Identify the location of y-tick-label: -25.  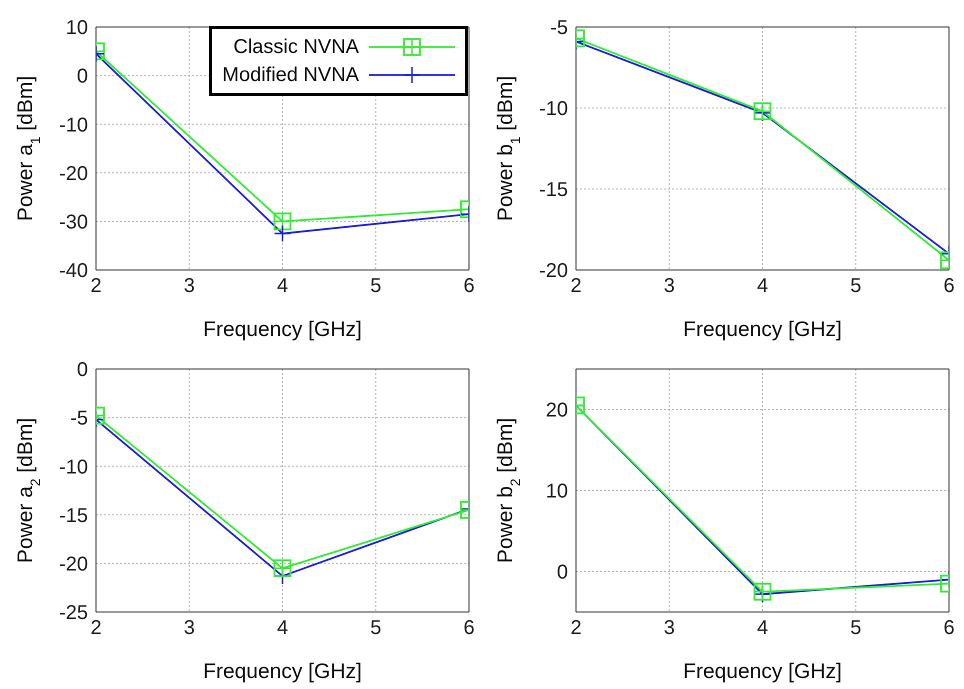
(73, 613).